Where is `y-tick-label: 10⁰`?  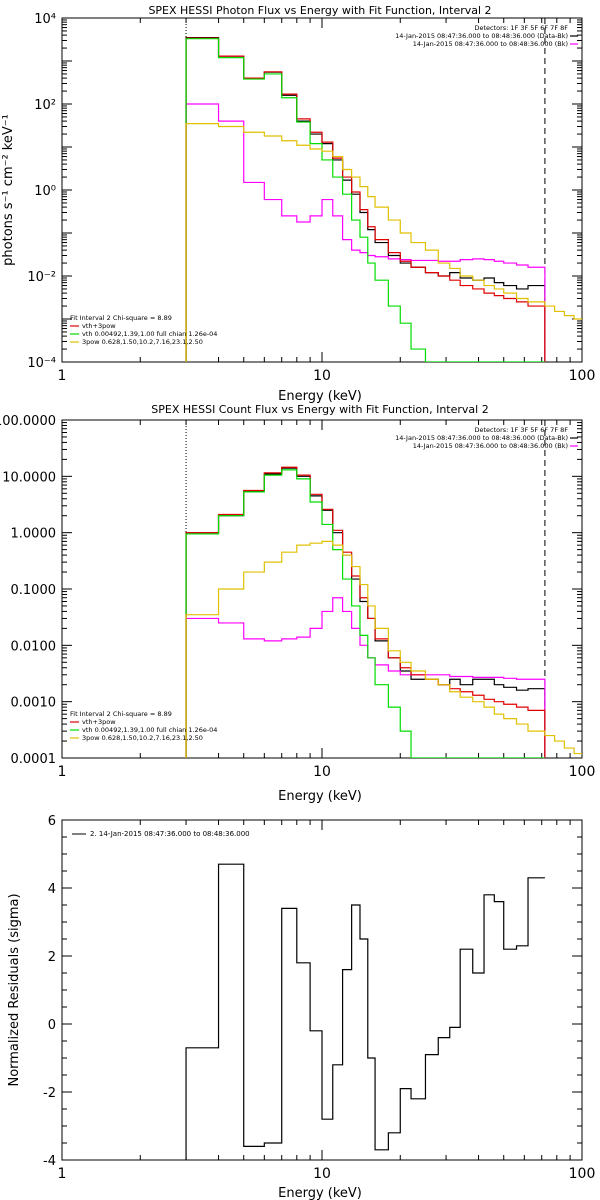 y-tick-label: 10⁰ is located at coordinates (45, 191).